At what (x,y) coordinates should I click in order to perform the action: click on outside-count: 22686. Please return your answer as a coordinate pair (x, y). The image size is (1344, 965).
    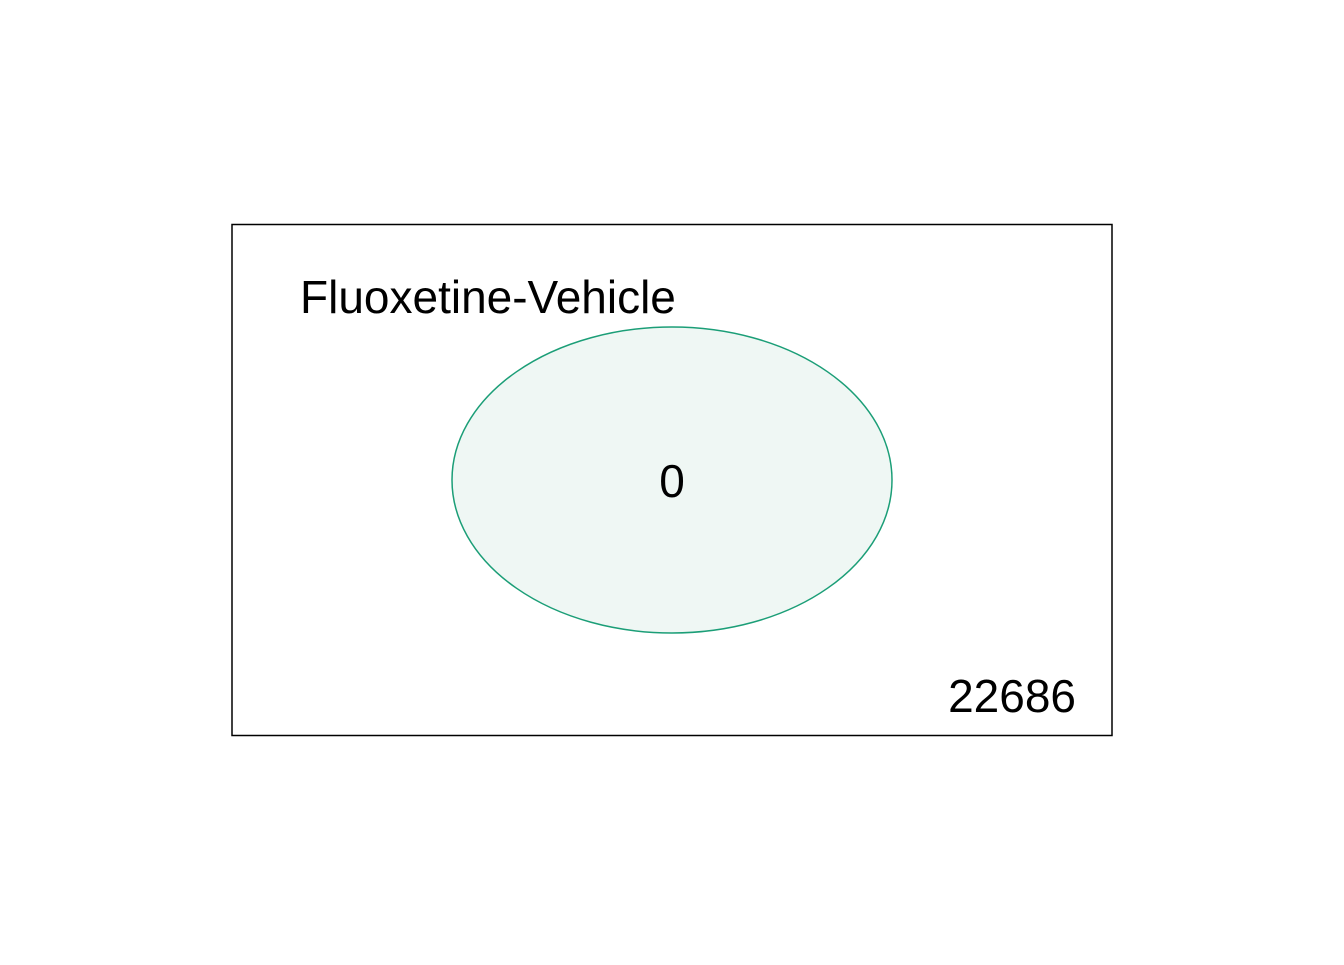
    Looking at the image, I should click on (1012, 696).